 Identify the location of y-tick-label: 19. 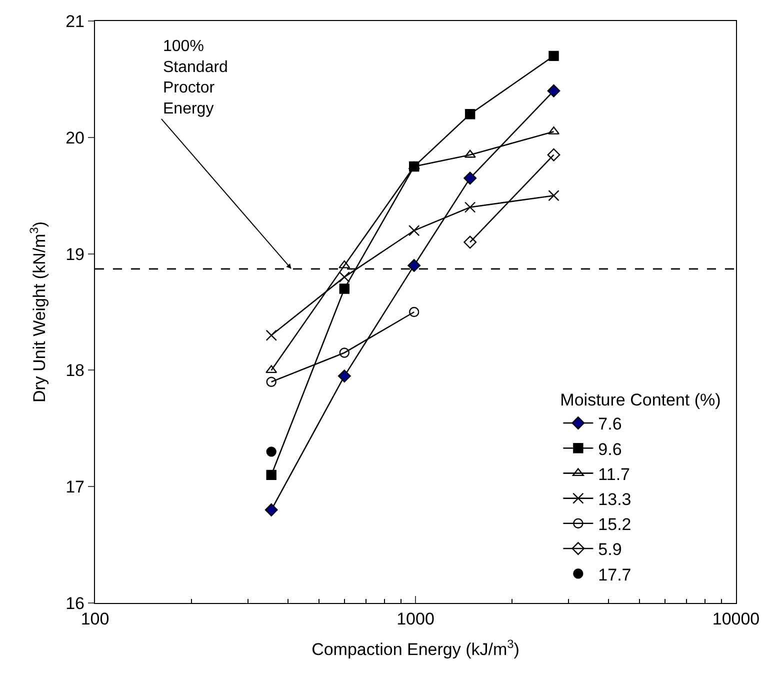
(75, 254).